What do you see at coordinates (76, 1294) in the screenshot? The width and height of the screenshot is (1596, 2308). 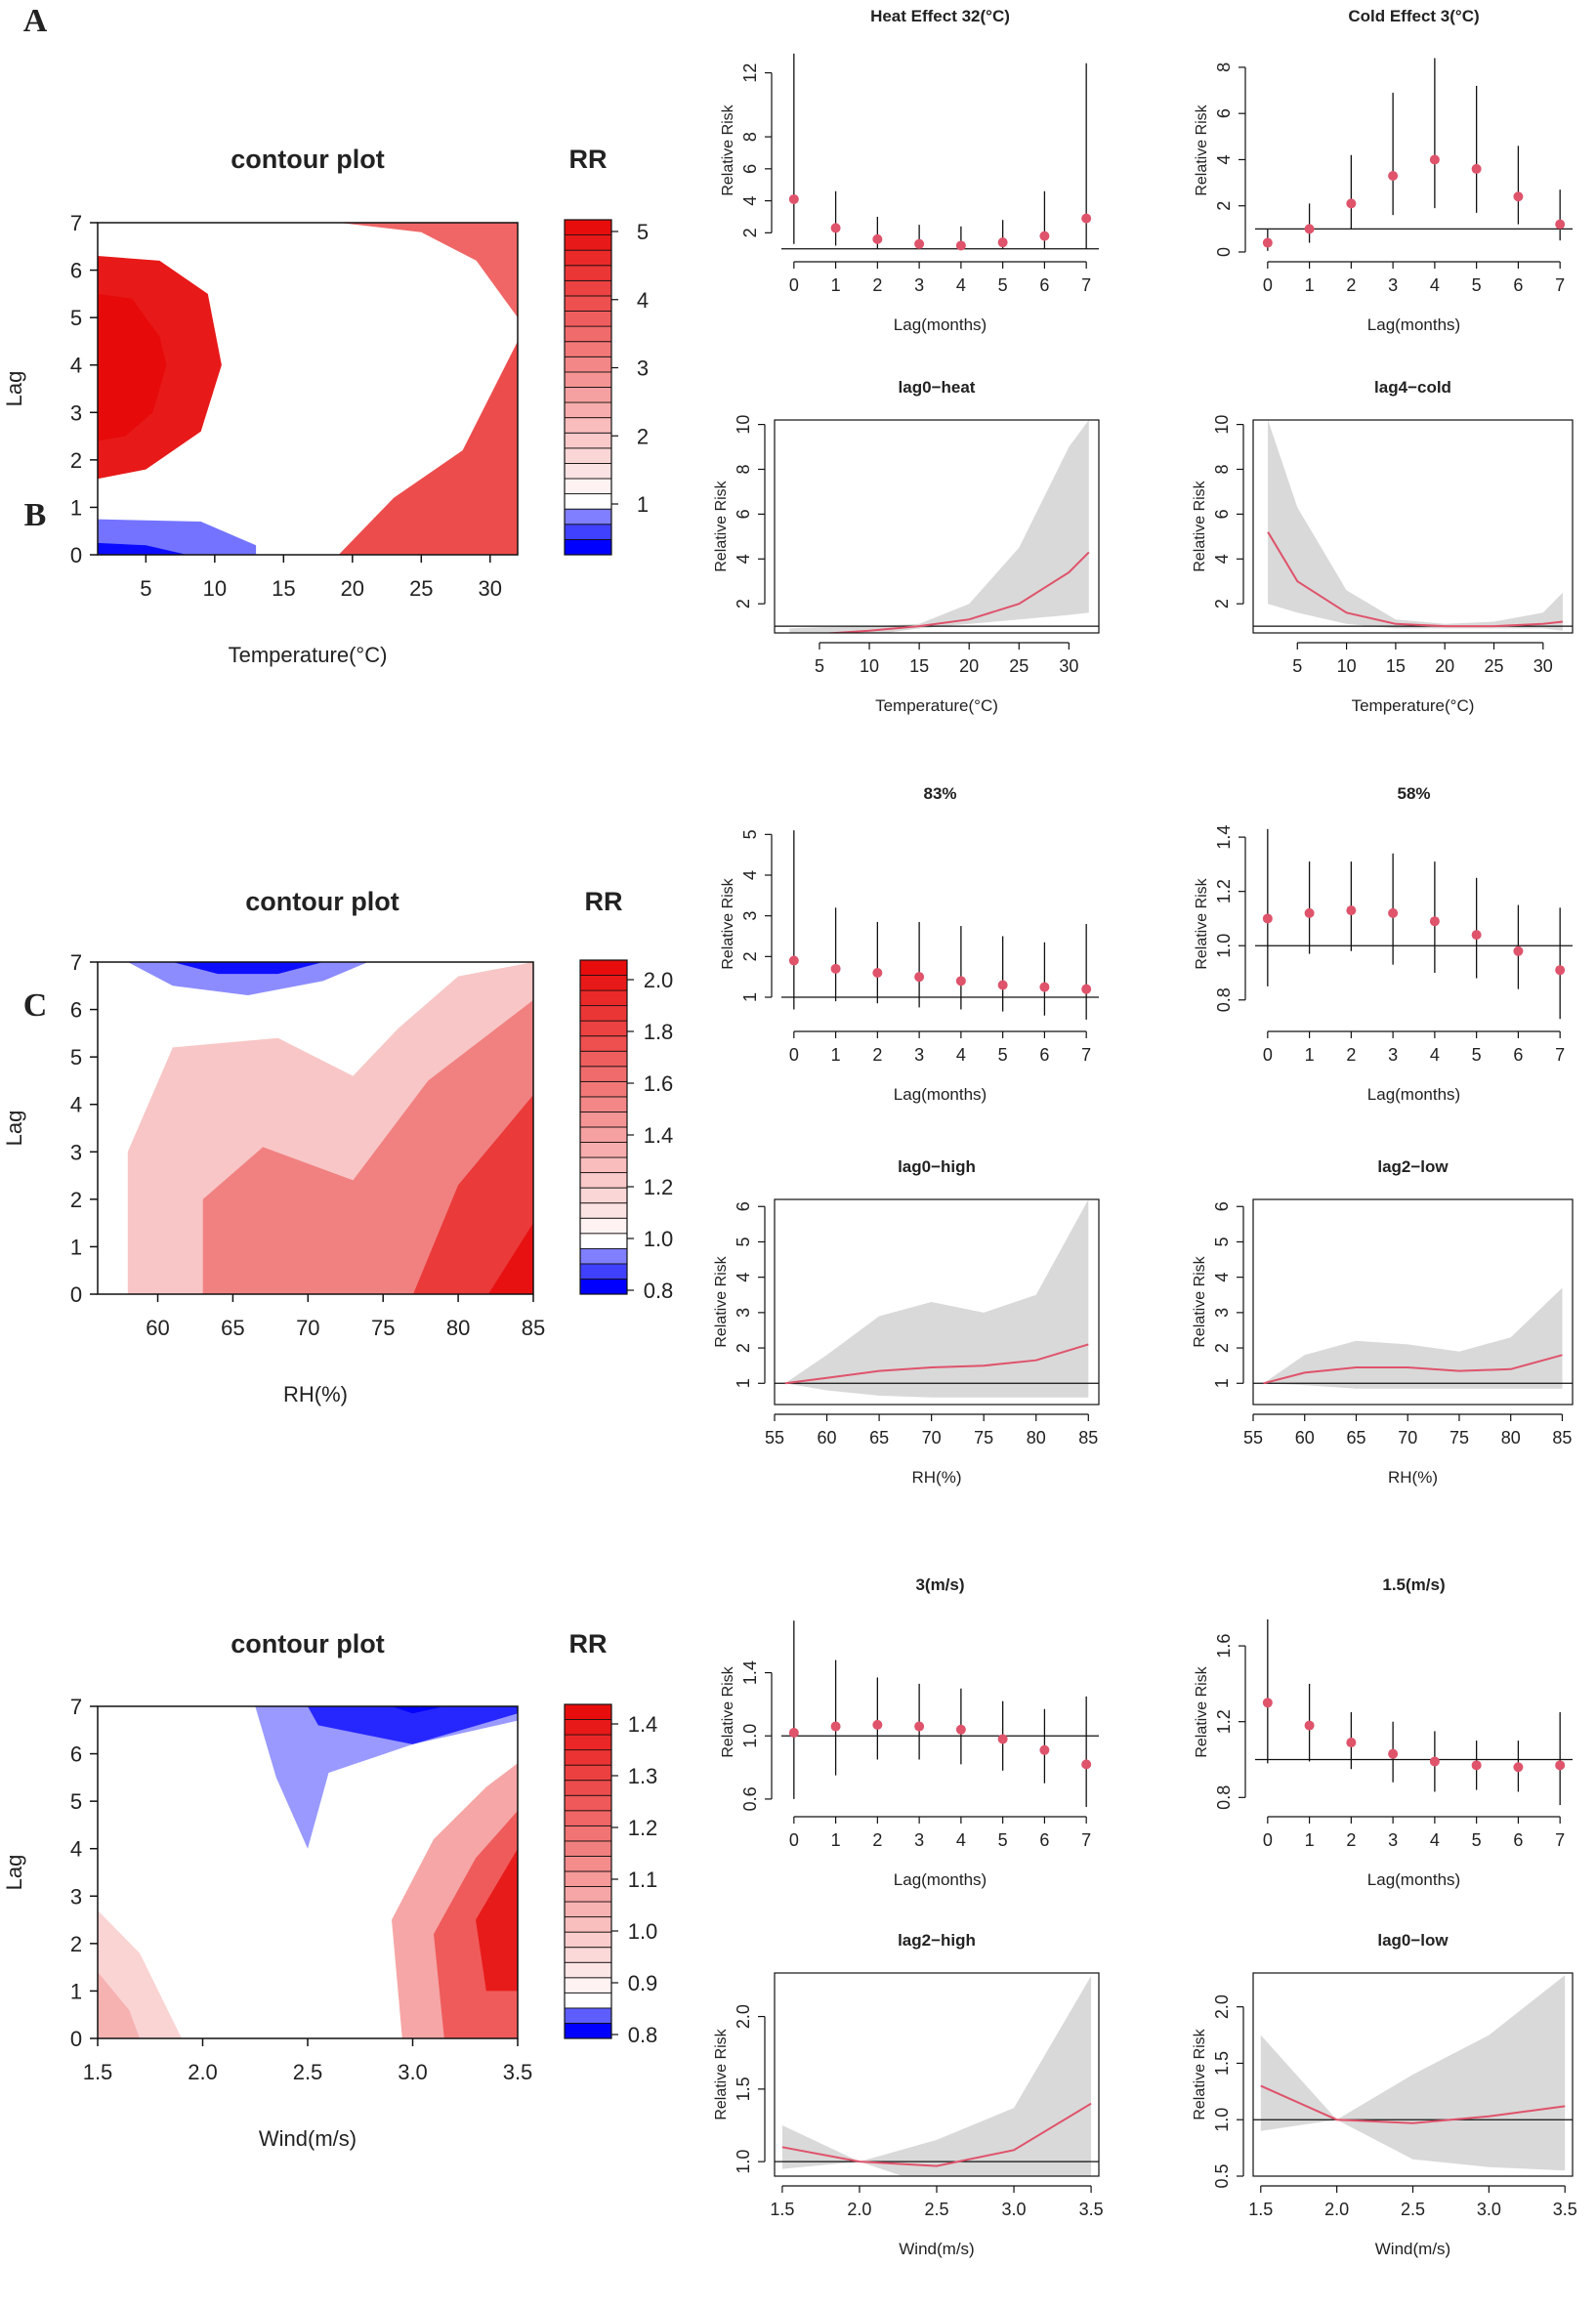 I see `y-tick-label: 0` at bounding box center [76, 1294].